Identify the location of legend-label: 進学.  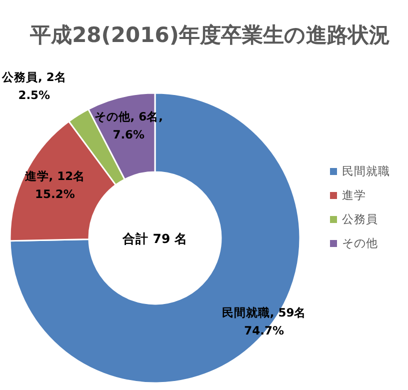
(354, 195).